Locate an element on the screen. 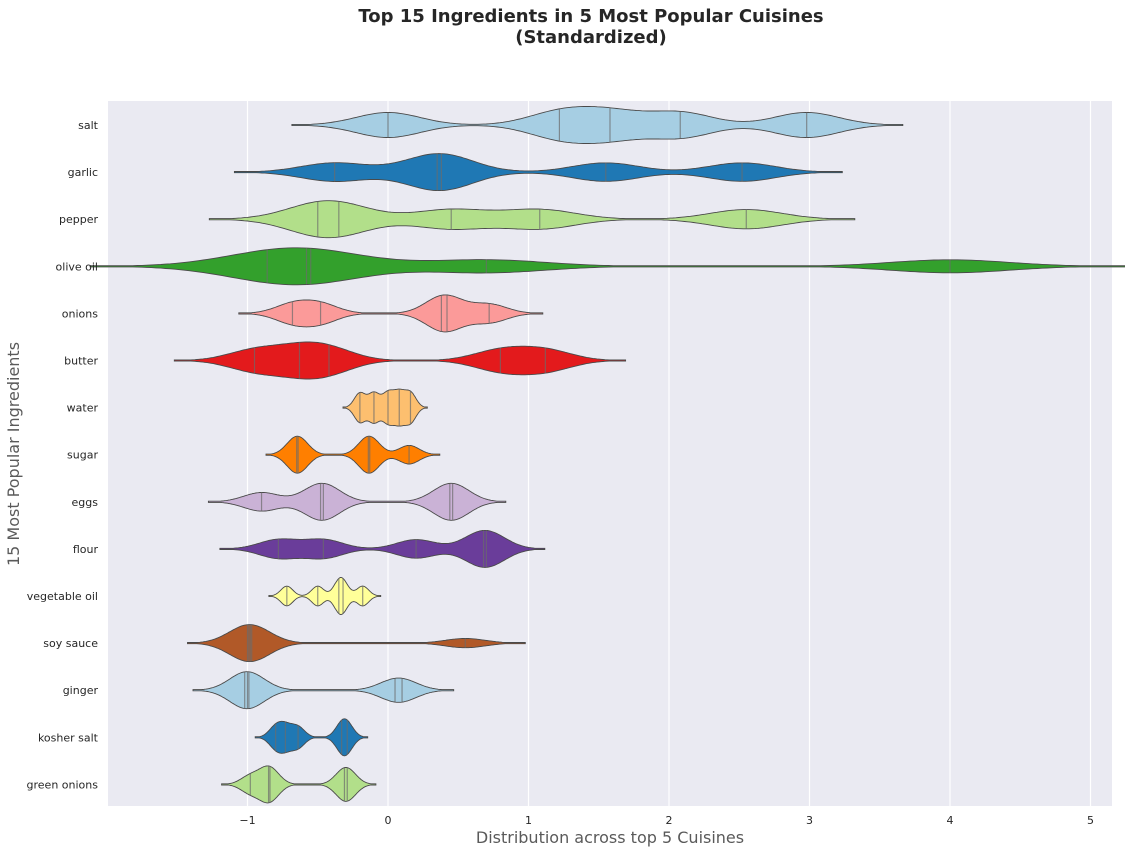  x-tick-label: 3 is located at coordinates (809, 820).